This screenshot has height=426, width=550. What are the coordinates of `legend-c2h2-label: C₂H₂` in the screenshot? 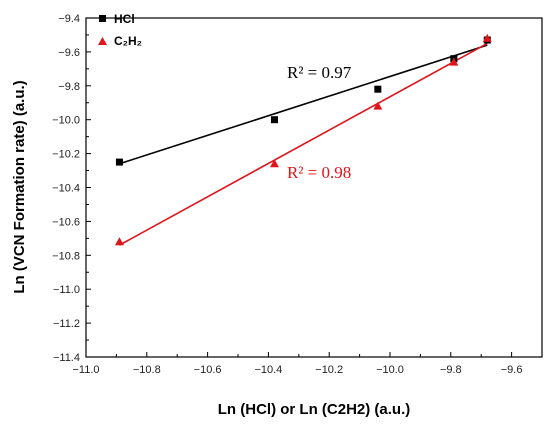 It's located at (128, 41).